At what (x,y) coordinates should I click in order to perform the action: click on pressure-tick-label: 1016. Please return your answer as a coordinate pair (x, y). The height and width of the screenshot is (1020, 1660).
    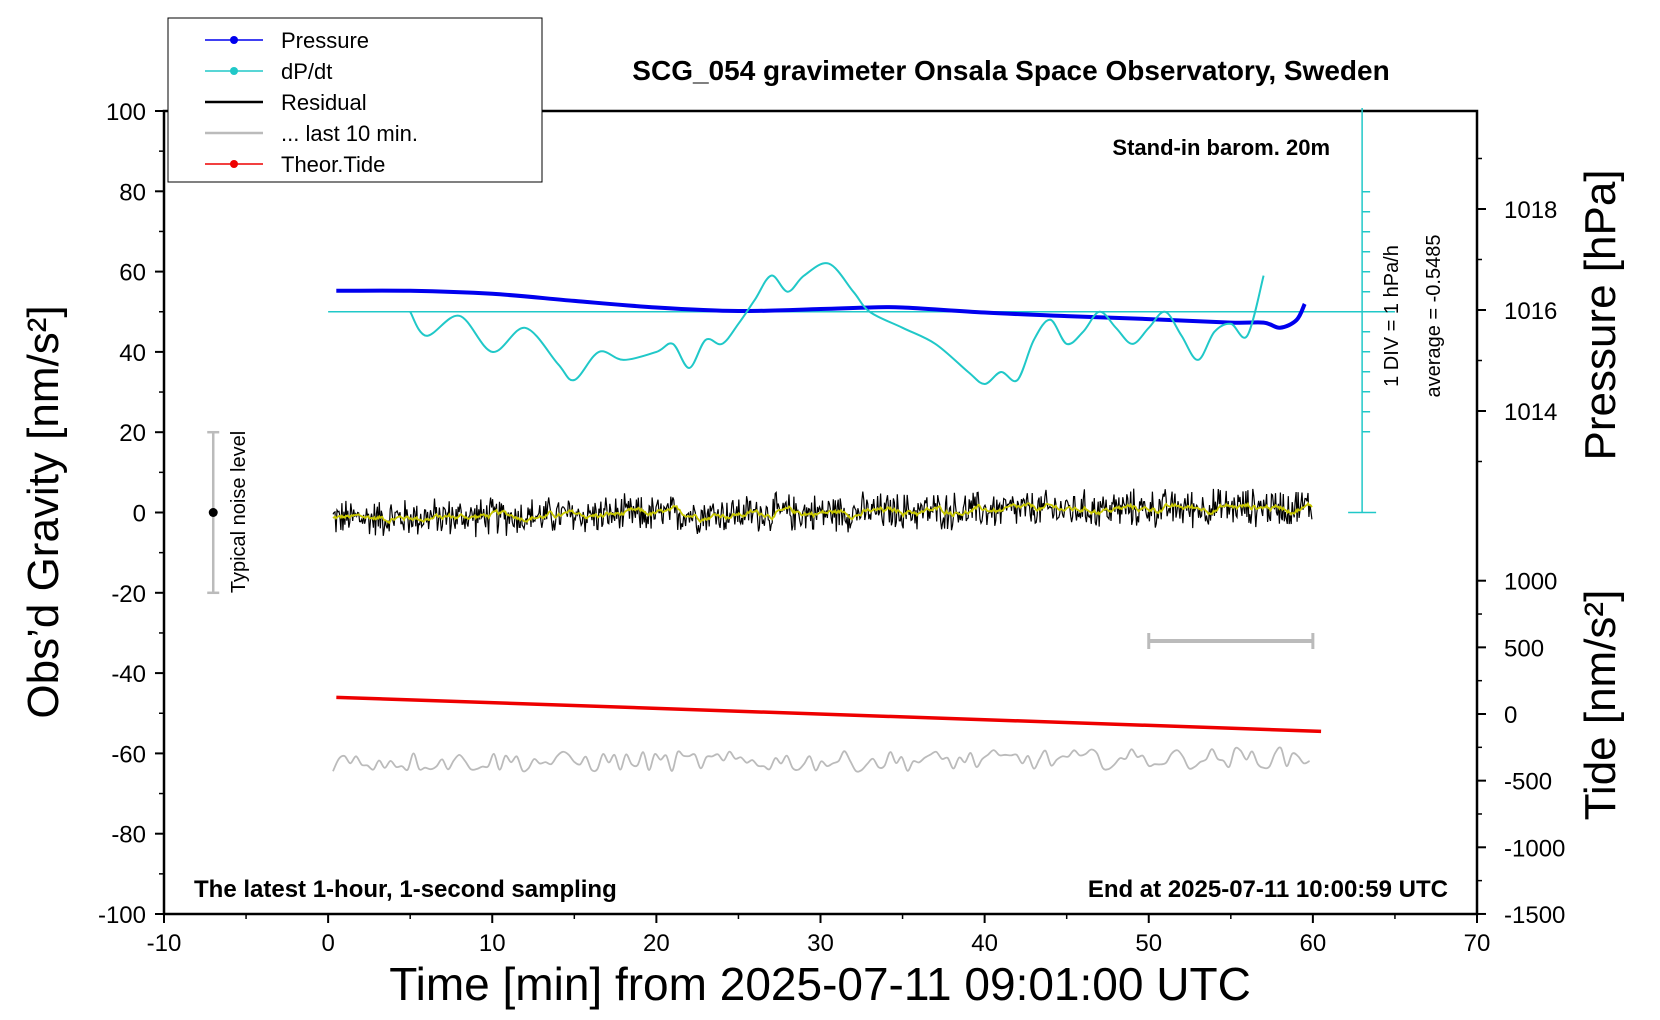
    Looking at the image, I should click on (1530, 311).